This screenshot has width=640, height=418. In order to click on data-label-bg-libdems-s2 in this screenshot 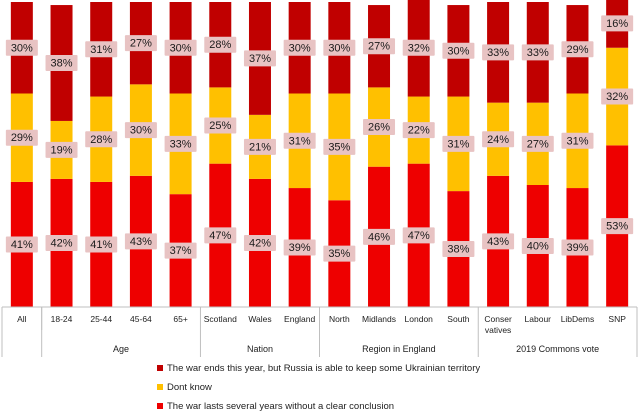, I will do `click(577, 49)`.